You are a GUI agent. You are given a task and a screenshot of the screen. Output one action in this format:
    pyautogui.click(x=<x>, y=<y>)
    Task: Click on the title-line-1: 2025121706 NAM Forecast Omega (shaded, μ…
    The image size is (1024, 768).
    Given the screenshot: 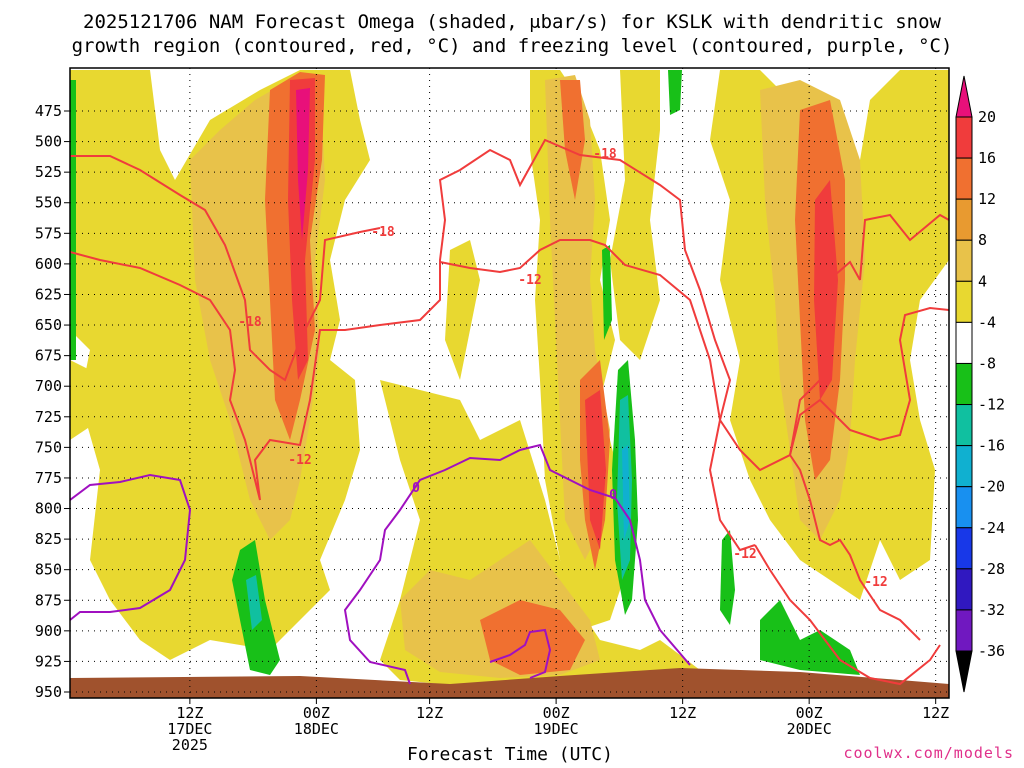 What is the action you would take?
    pyautogui.click(x=512, y=22)
    